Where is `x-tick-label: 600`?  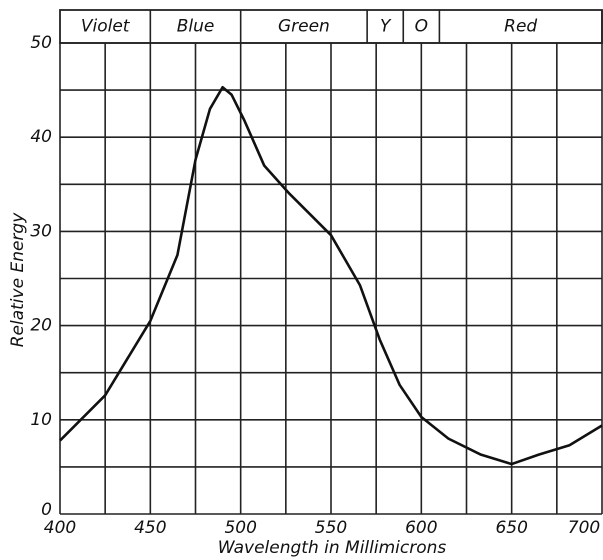 x-tick-label: 600 is located at coordinates (421, 528).